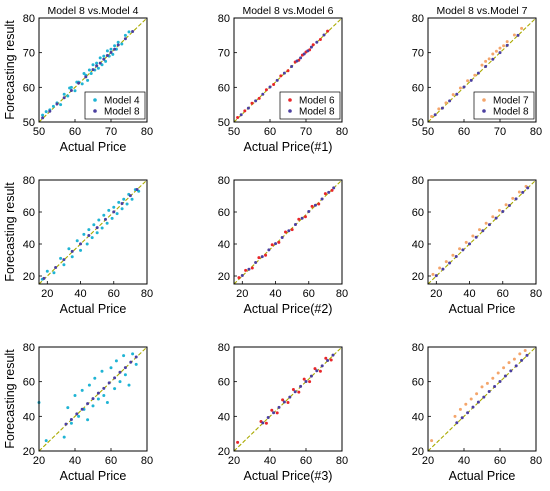 The image size is (550, 491). I want to click on x-axis-label: Actual Price, so click(93, 476).